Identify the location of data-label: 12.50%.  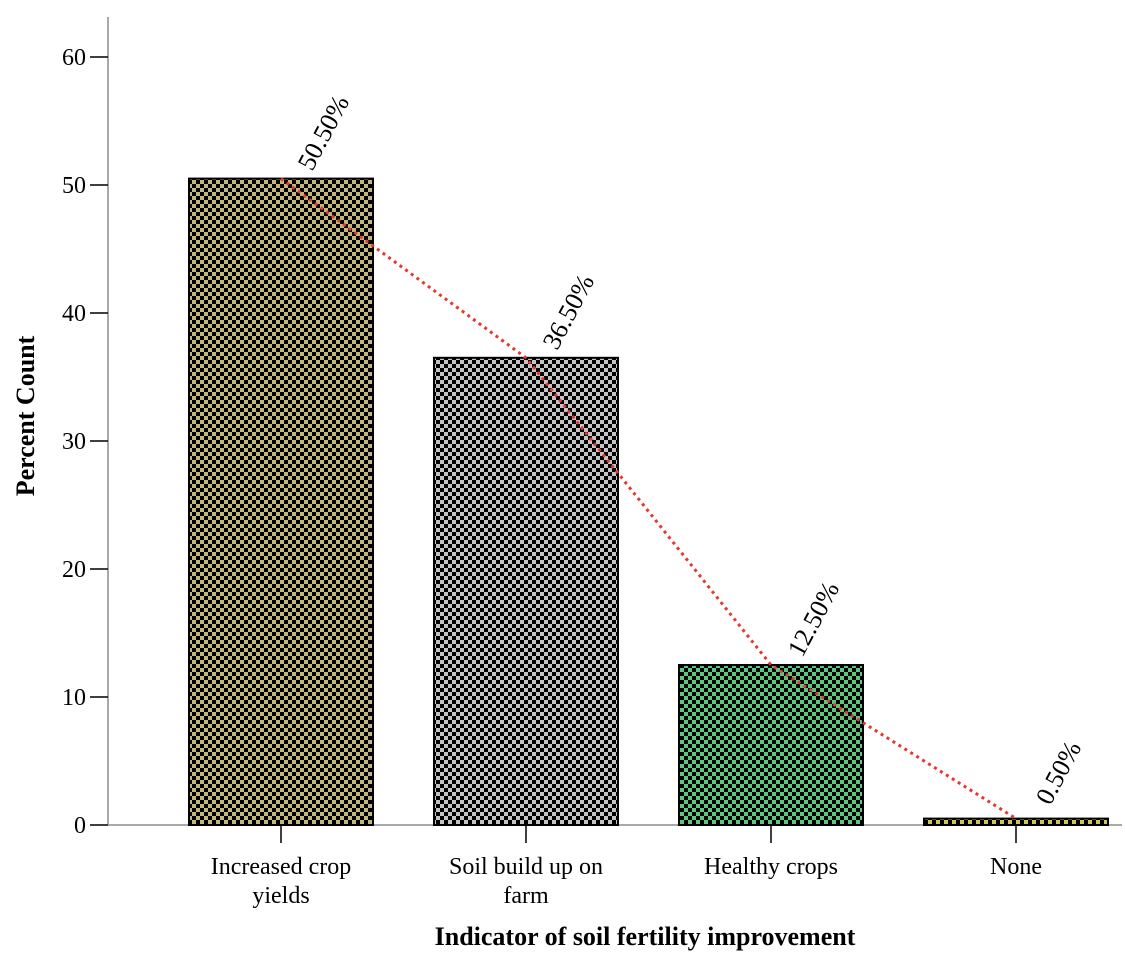
(813, 619).